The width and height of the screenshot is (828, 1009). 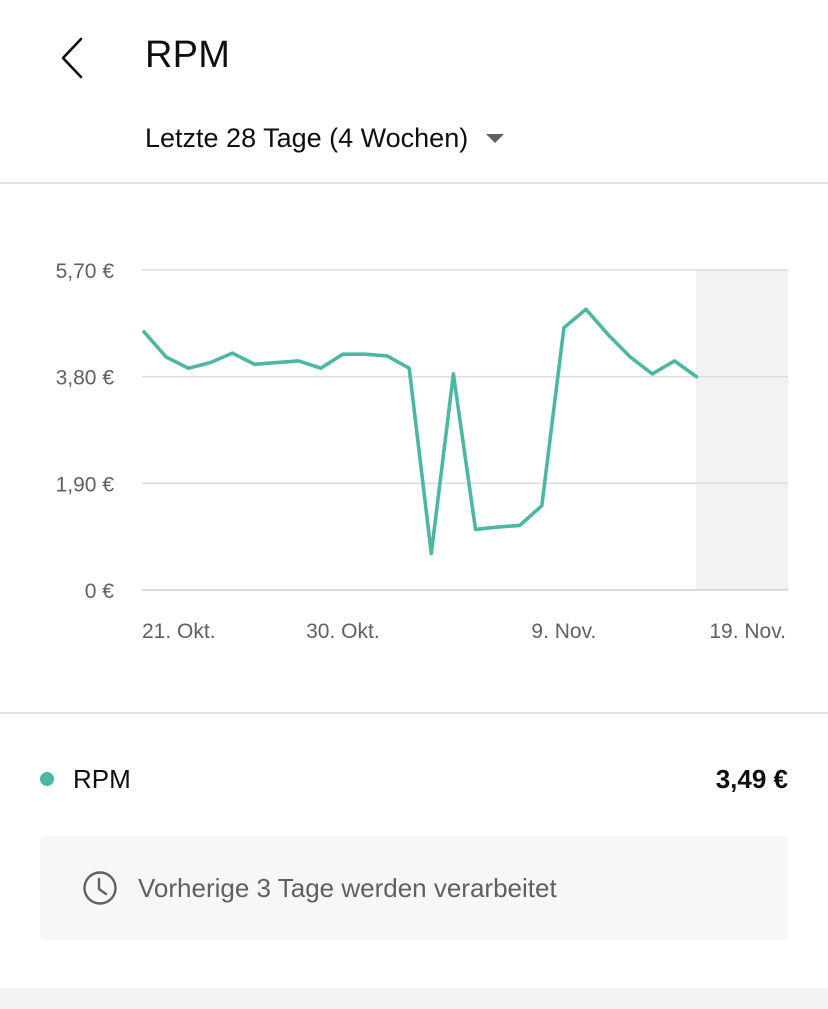 I want to click on date-range-dropdown: Letzte 28 Tage (4 Wochen), so click(x=325, y=138).